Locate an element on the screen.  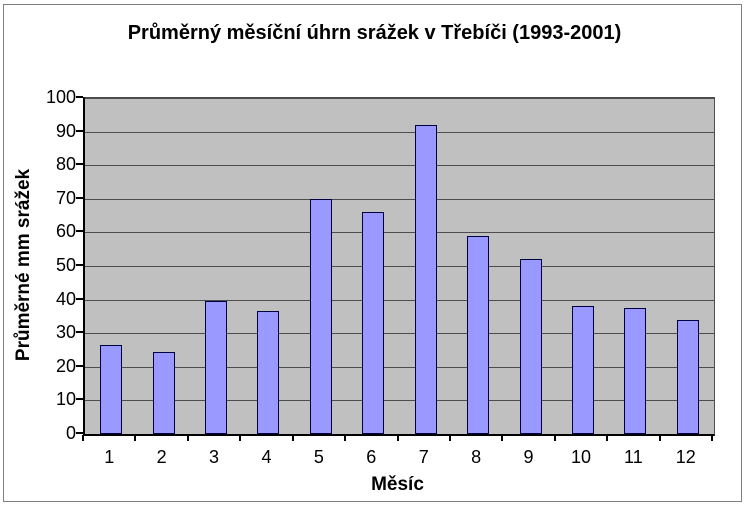
x-axis-title: Měsíc is located at coordinates (397, 484).